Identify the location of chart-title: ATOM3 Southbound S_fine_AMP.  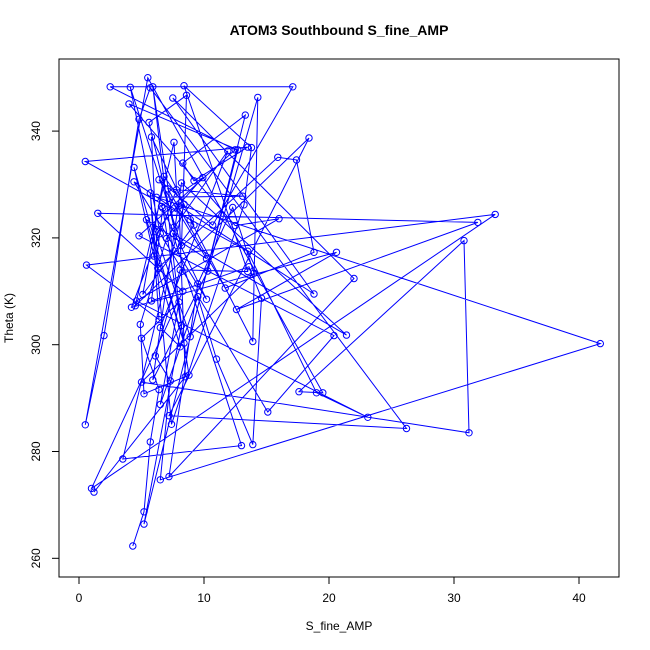
(339, 30).